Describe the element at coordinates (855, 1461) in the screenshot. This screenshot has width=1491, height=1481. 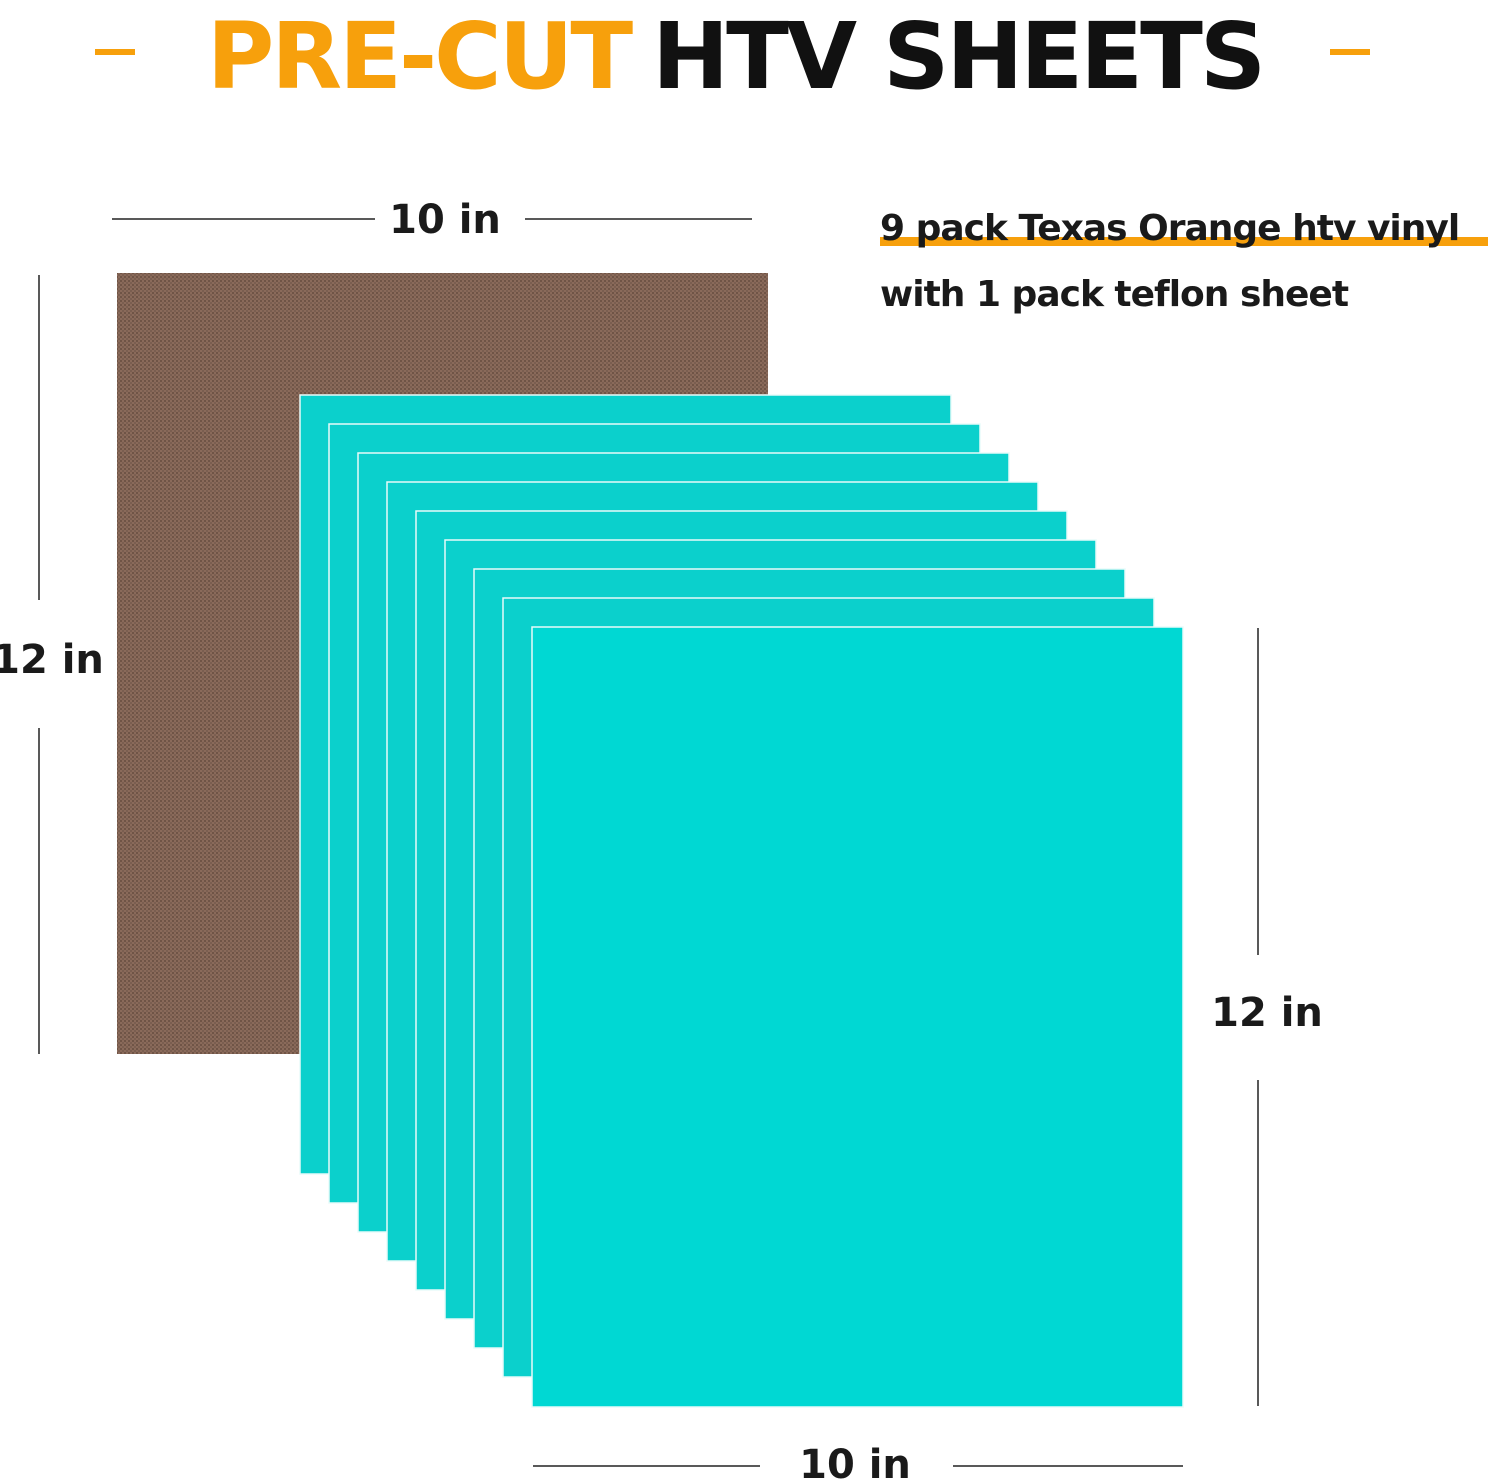
I see `vinyl-width: 10 in` at that location.